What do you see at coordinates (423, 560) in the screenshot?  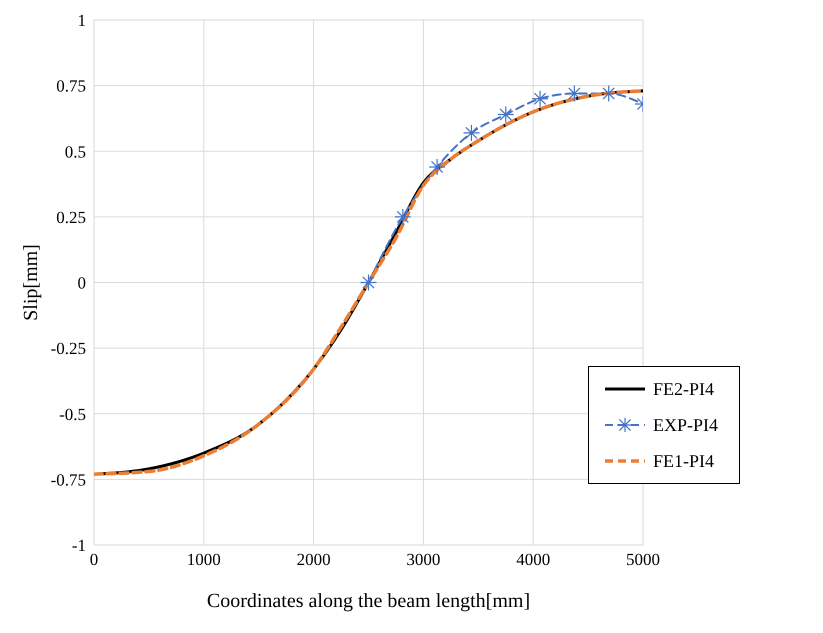 I see `x-tick-label: 3000` at bounding box center [423, 560].